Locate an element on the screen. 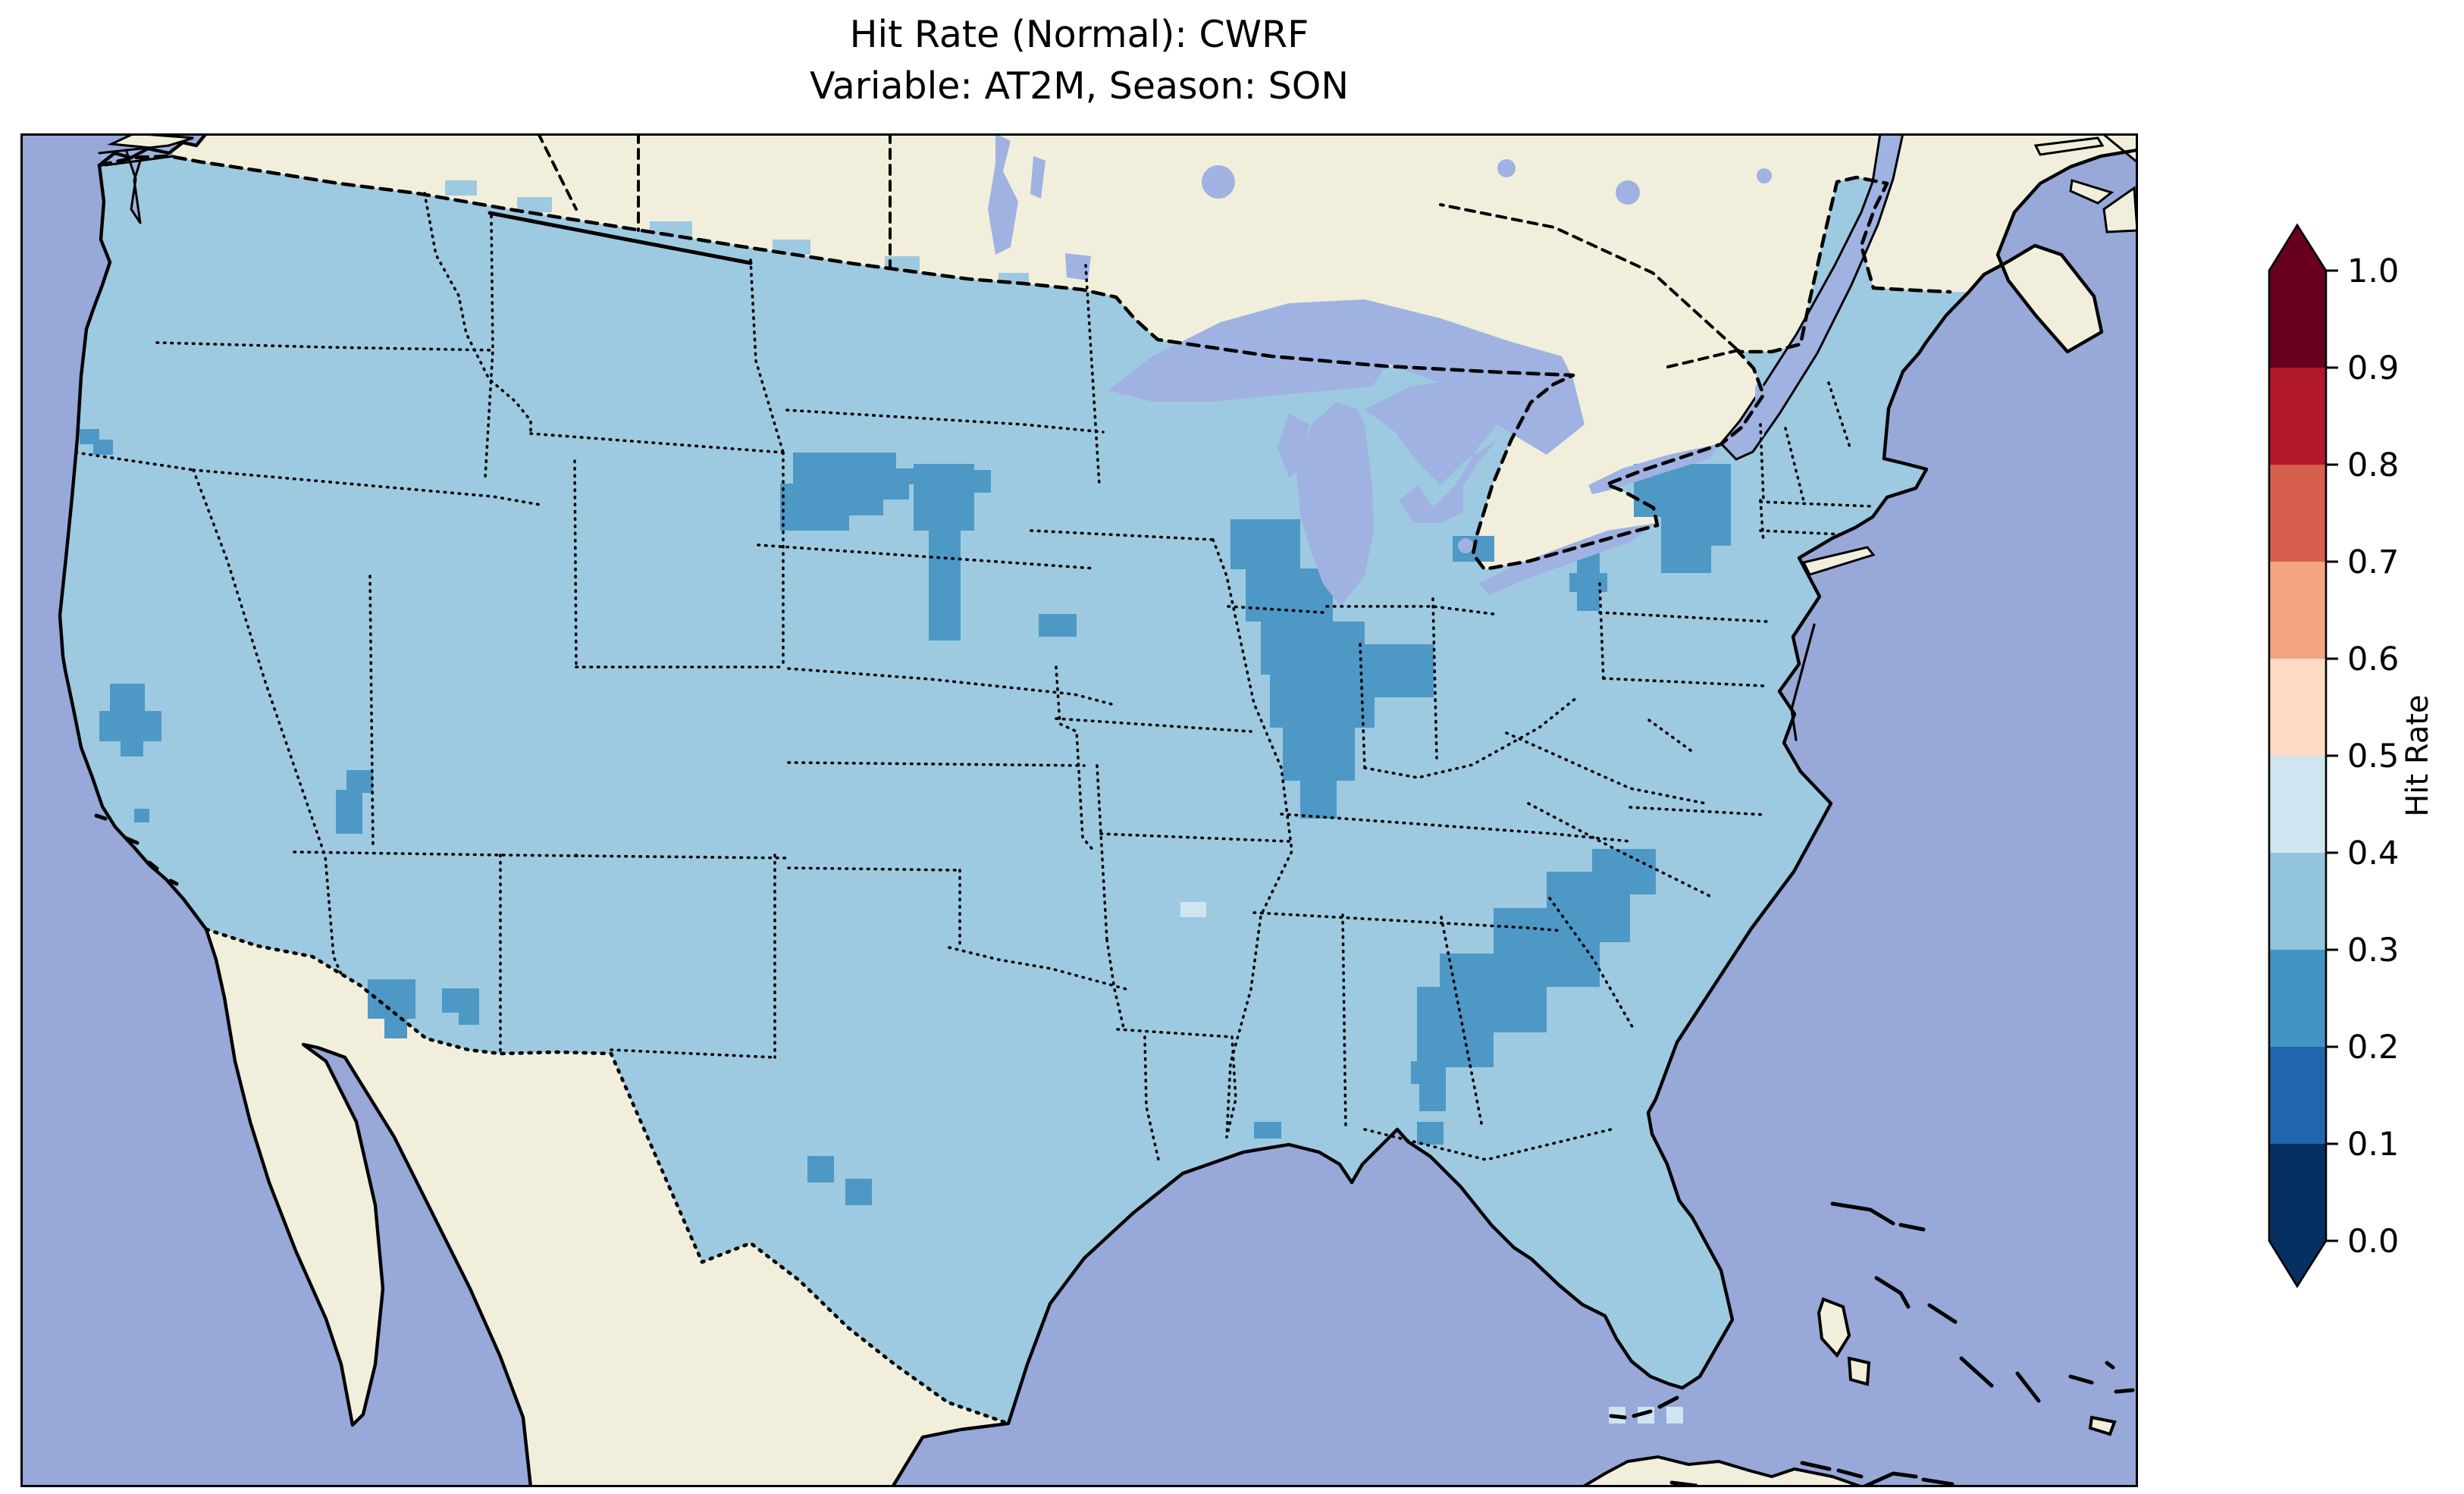 The width and height of the screenshot is (2464, 1494). lake-michigan is located at coordinates (1335, 504).